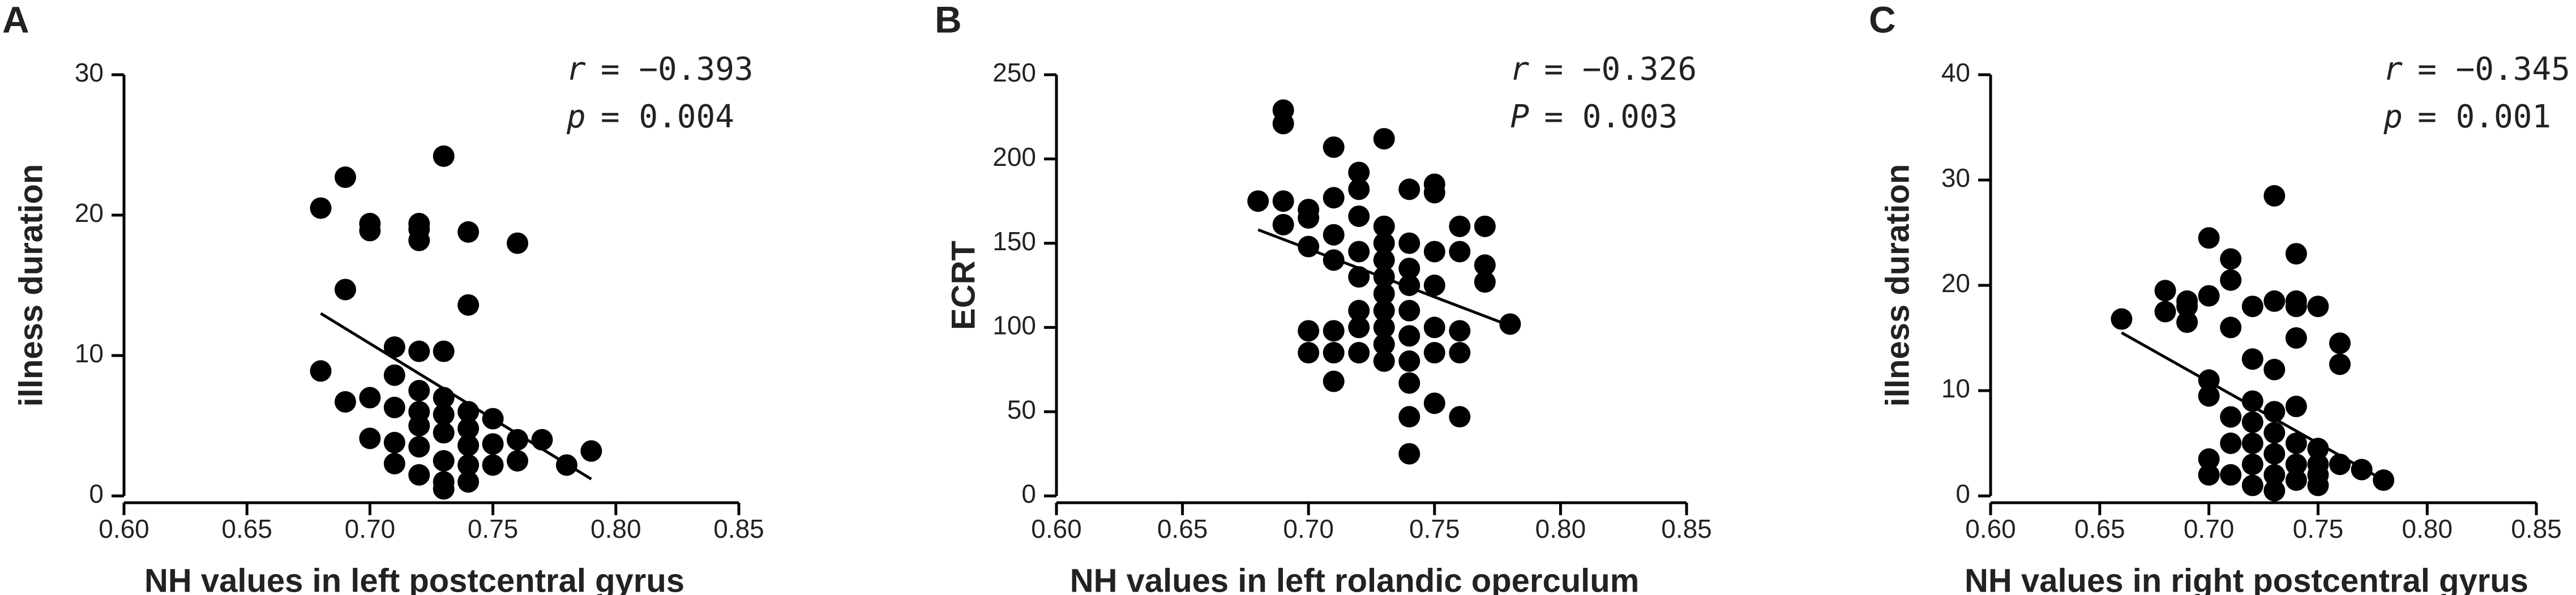 This screenshot has width=2576, height=595. I want to click on annotation-symbol: P, so click(1519, 117).